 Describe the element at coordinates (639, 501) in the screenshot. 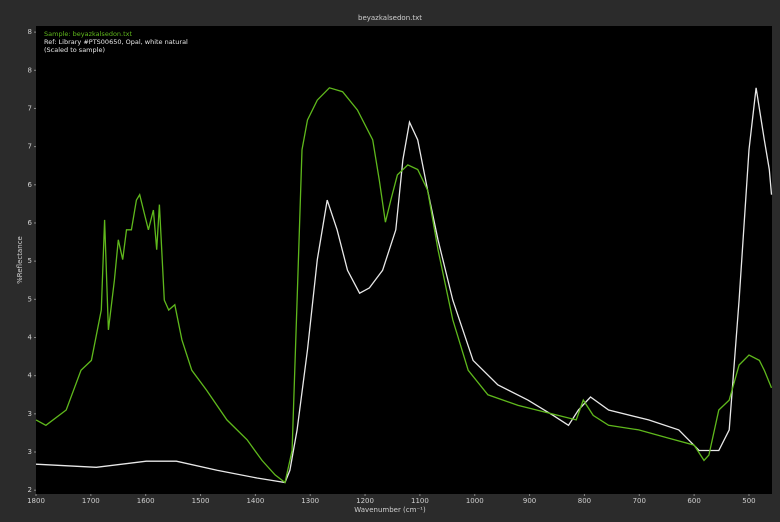

I see `x-tick-label: 700` at that location.